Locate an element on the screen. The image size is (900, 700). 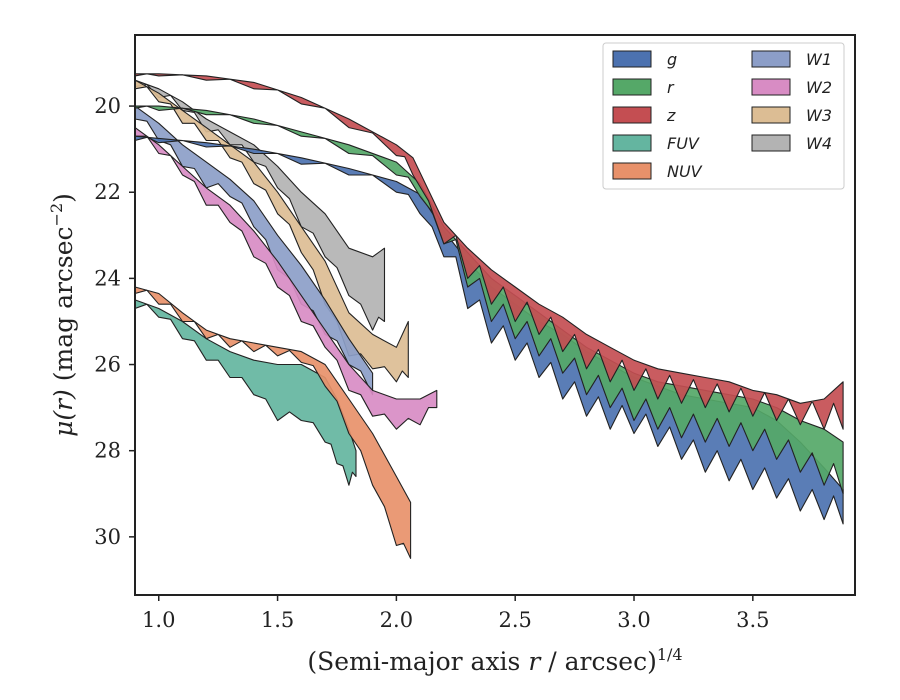
legend-swatch-w3 is located at coordinates (771, 115).